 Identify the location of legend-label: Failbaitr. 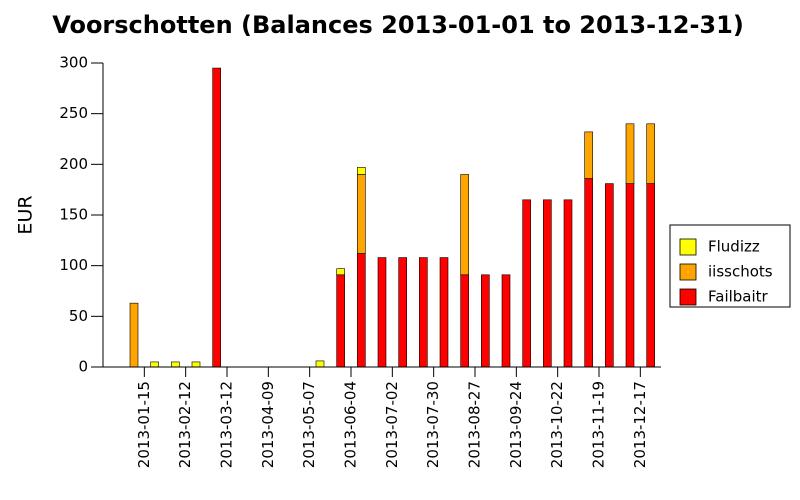
(738, 297).